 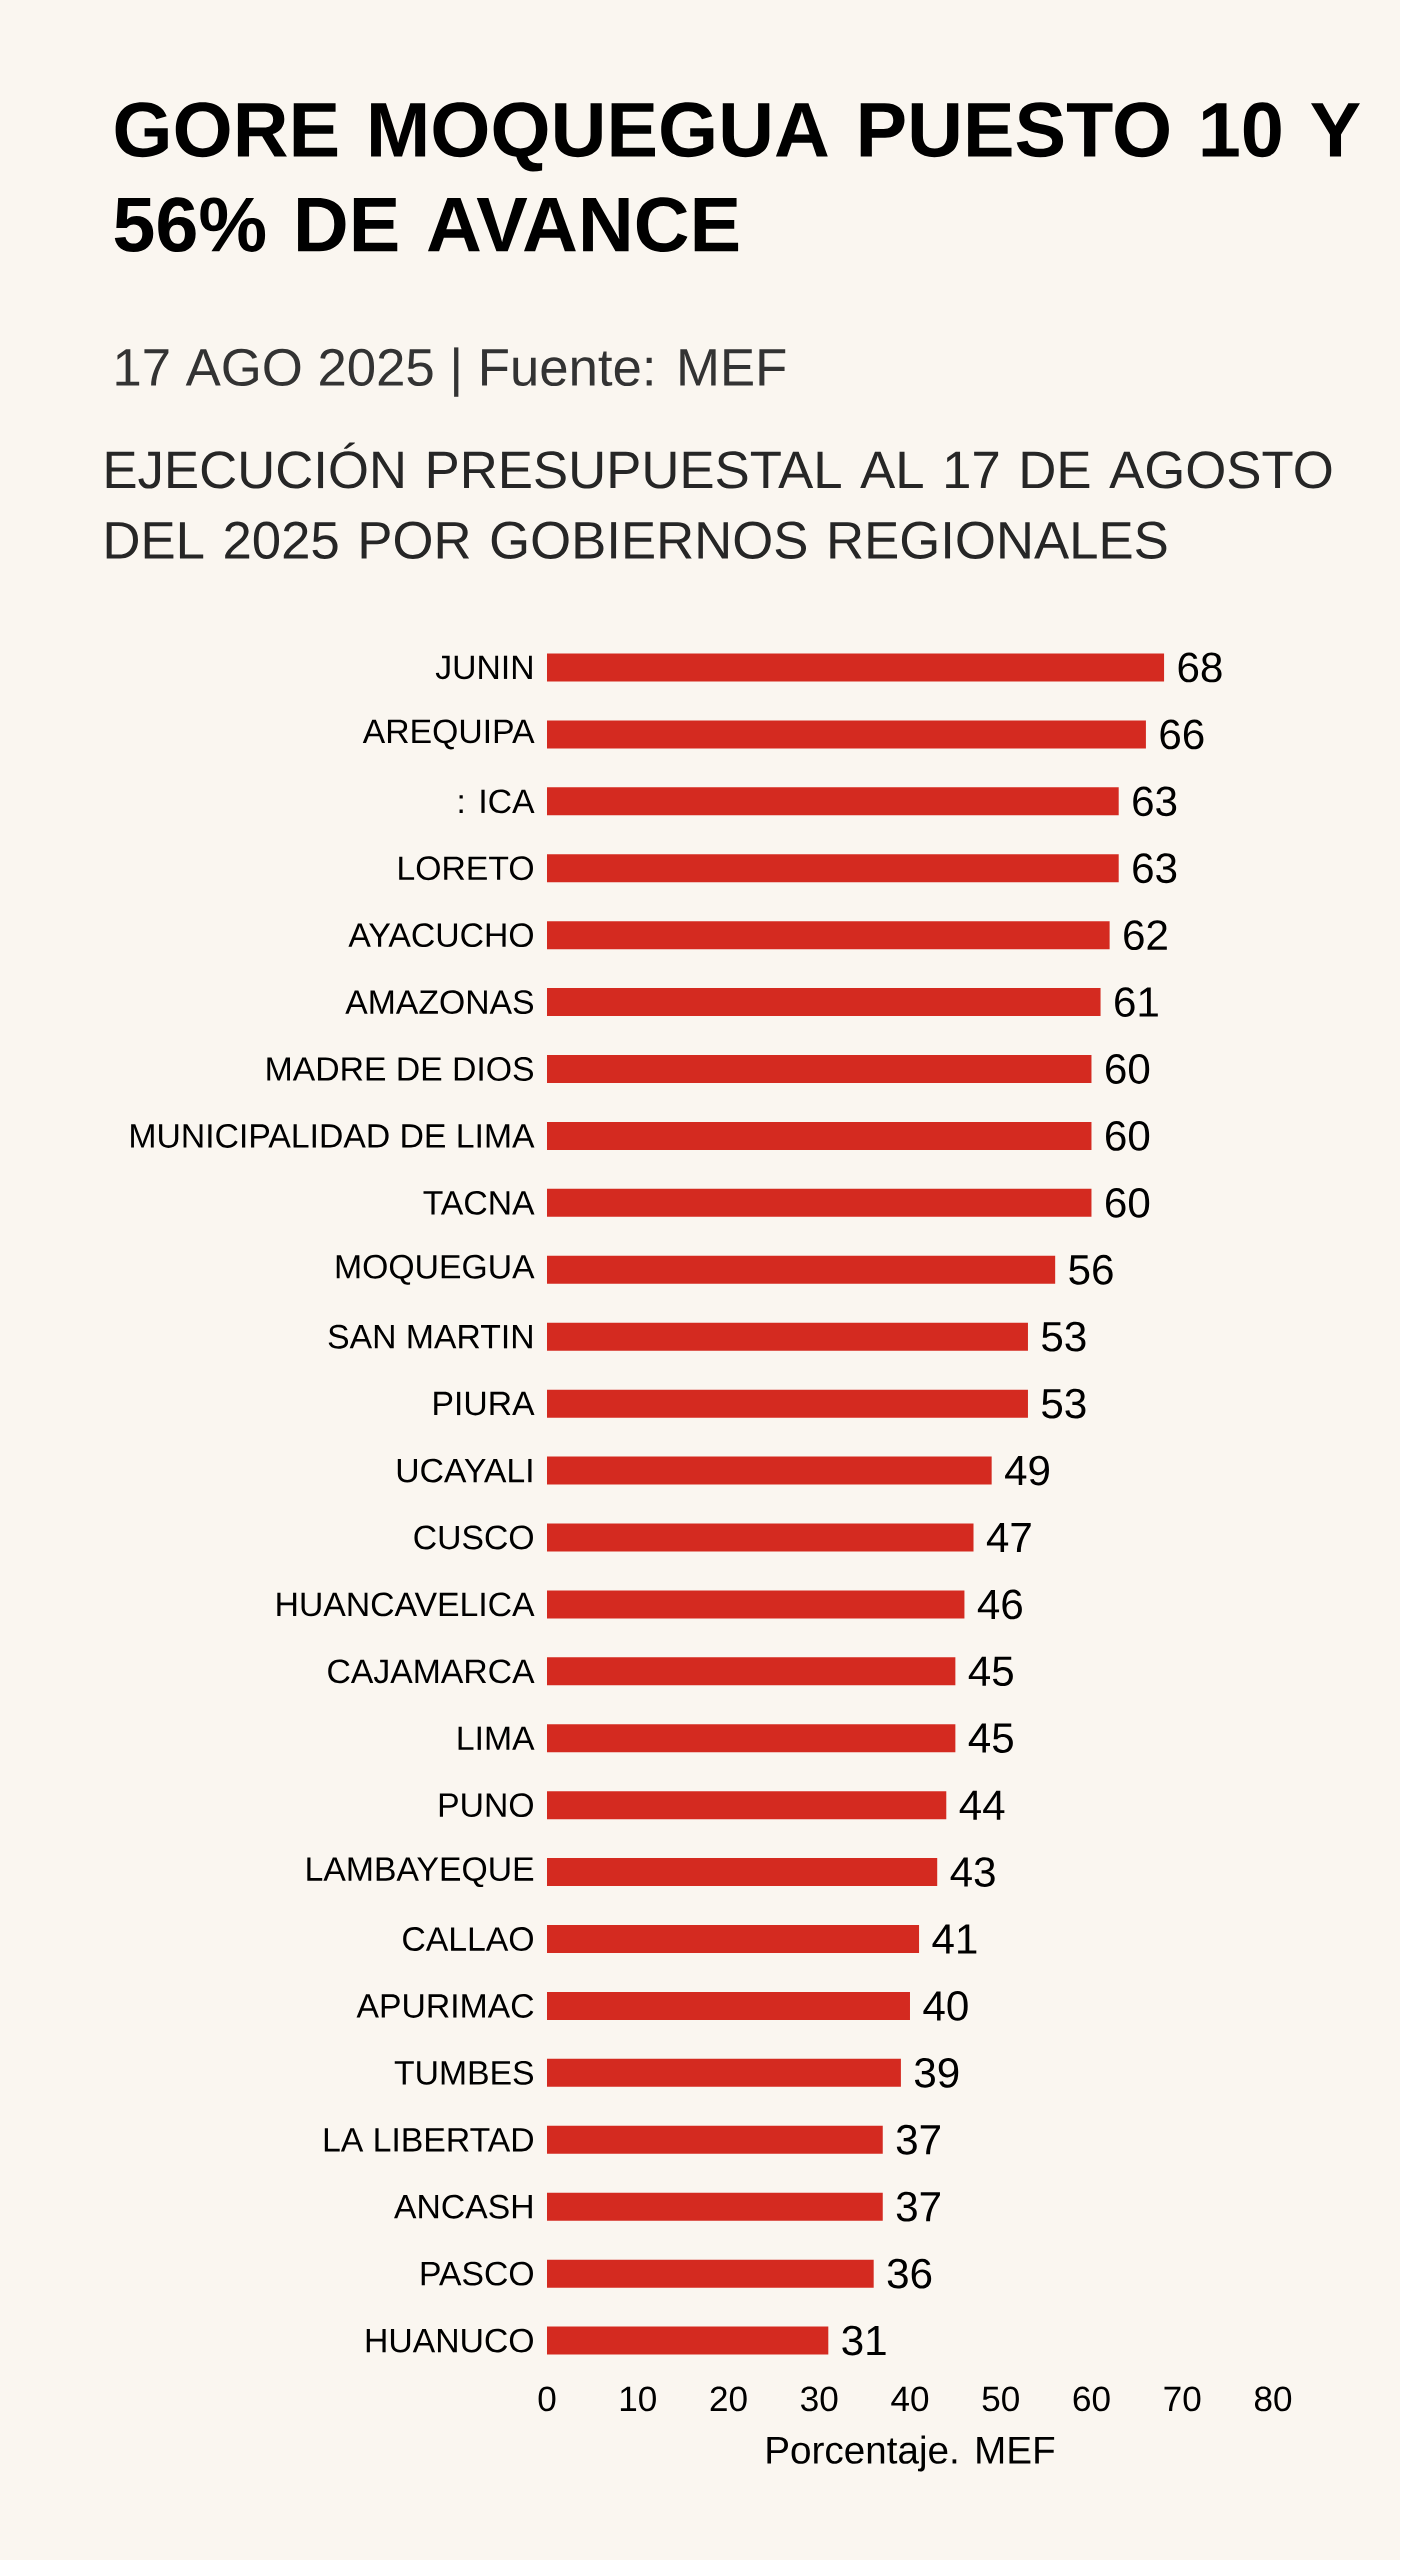 What do you see at coordinates (435, 1269) in the screenshot?
I see `y-tick-label: MOQUEGUA` at bounding box center [435, 1269].